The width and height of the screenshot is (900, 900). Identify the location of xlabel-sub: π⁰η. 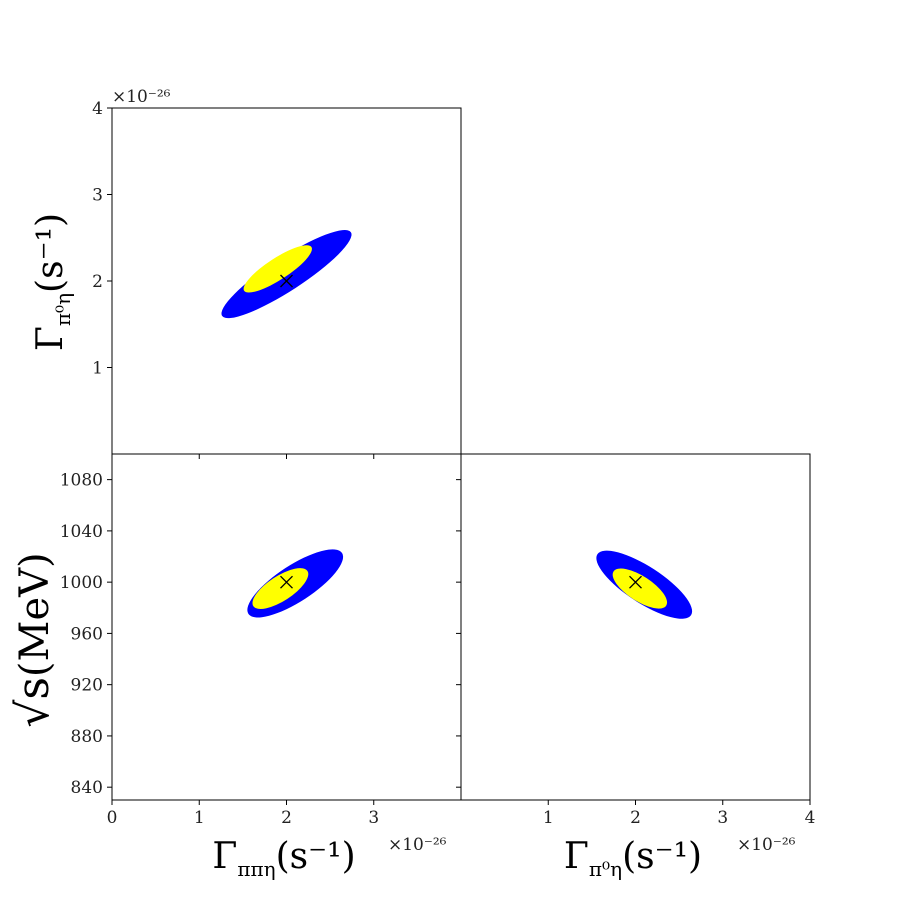
(605, 869).